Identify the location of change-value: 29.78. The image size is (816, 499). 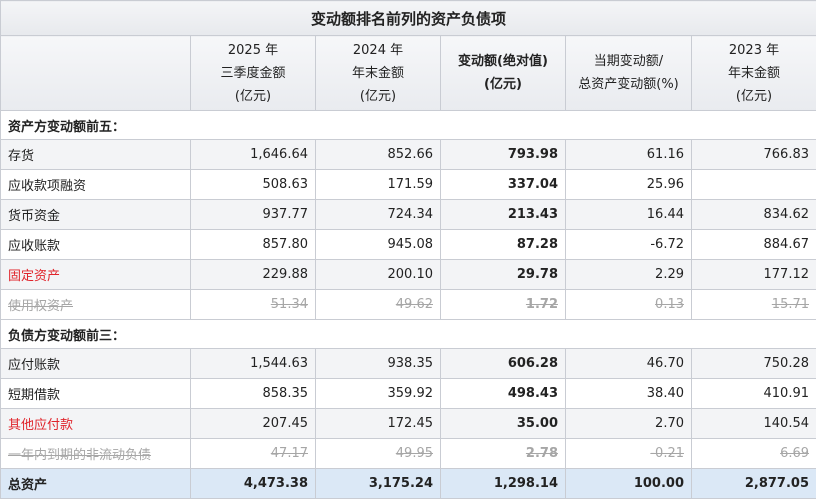
(503, 274).